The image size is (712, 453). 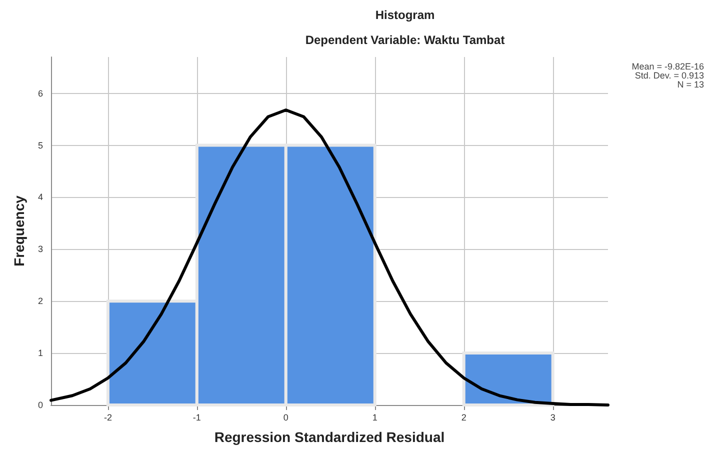 I want to click on x-tick-label: 3, so click(x=553, y=417).